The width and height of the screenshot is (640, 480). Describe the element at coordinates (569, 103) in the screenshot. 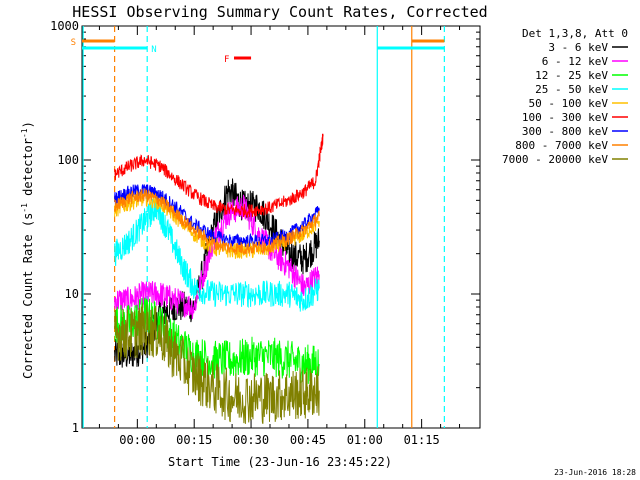

I see `legend-entry-label: 50 - 100 keV` at that location.